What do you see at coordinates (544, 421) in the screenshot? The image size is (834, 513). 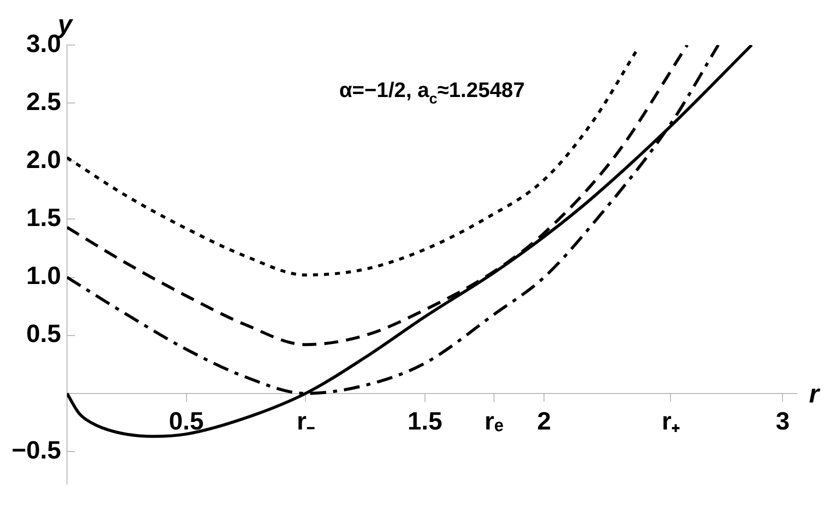 I see `x-tick-label: 2` at bounding box center [544, 421].